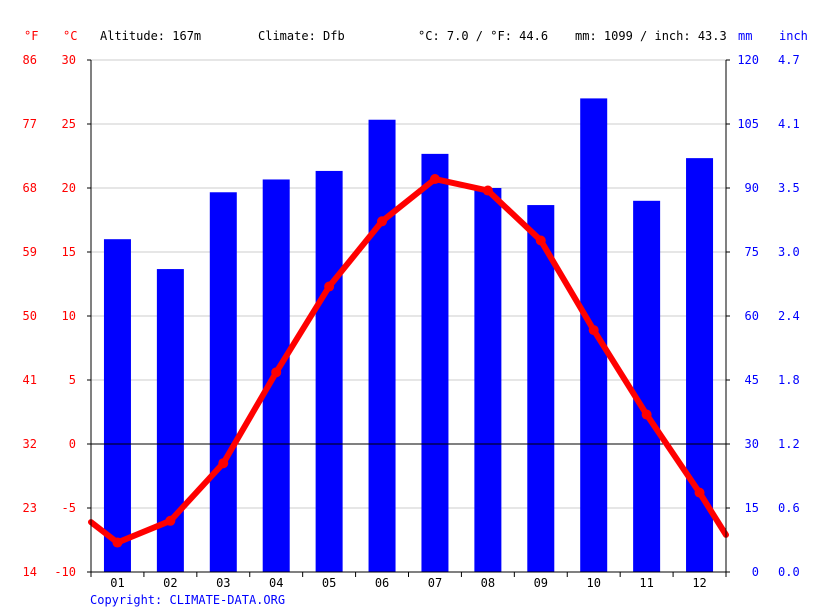 Image resolution: width=815 pixels, height=611 pixels. What do you see at coordinates (69, 60) in the screenshot?
I see `tick-label-celsius: 30` at bounding box center [69, 60].